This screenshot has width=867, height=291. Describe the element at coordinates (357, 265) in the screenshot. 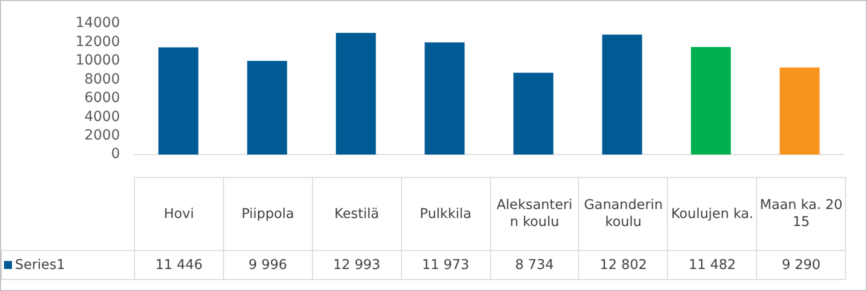

I see `data-label: 12 993` at that location.